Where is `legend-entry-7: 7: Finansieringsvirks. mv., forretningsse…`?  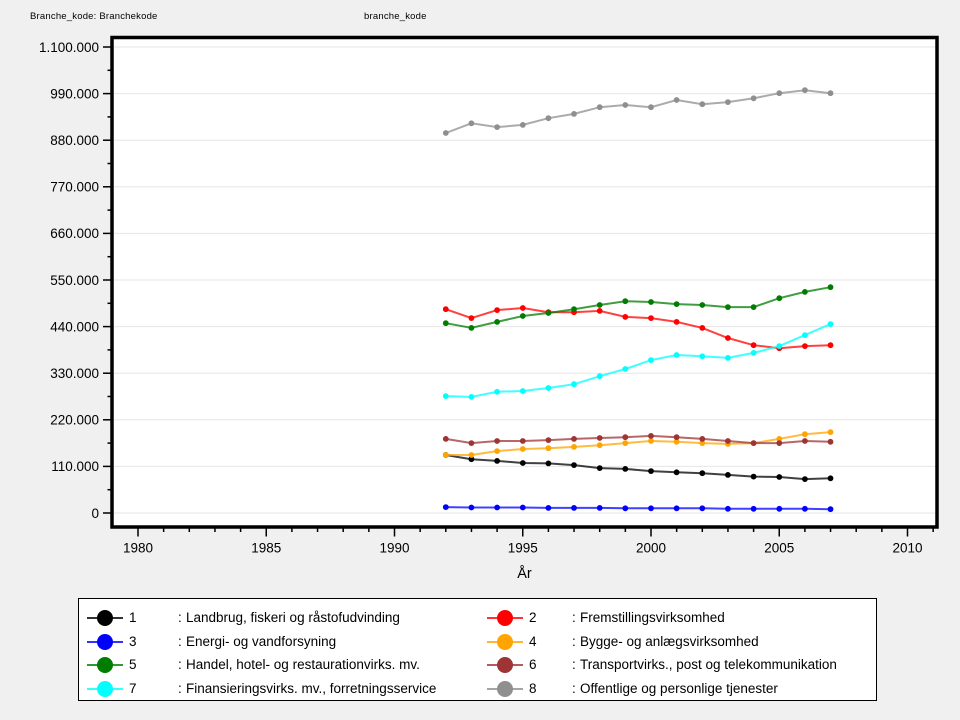 legend-entry-7: 7: Finansieringsvirks. mv., forretningsse… is located at coordinates (283, 689).